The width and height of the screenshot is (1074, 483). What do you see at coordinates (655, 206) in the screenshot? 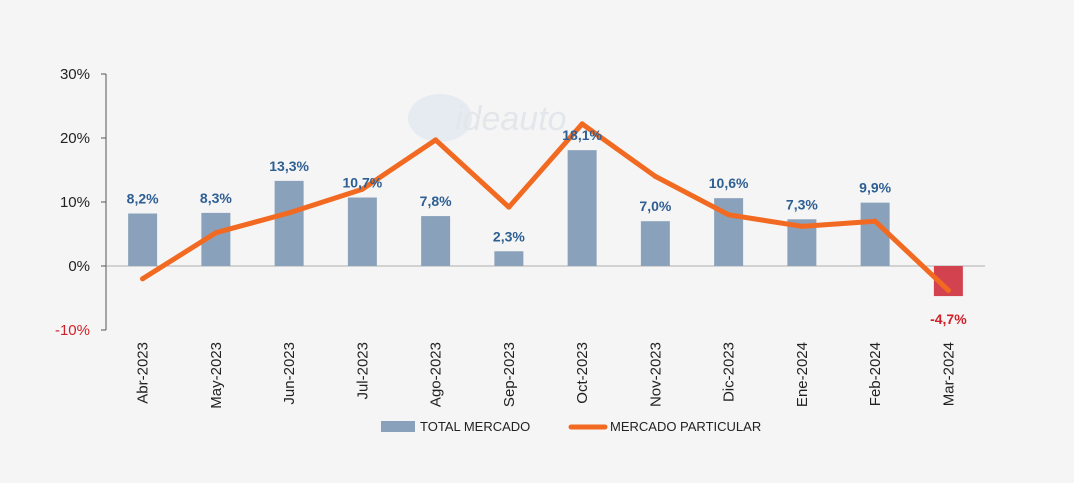
I see `data-label-nov-2023: 7,0%` at bounding box center [655, 206].